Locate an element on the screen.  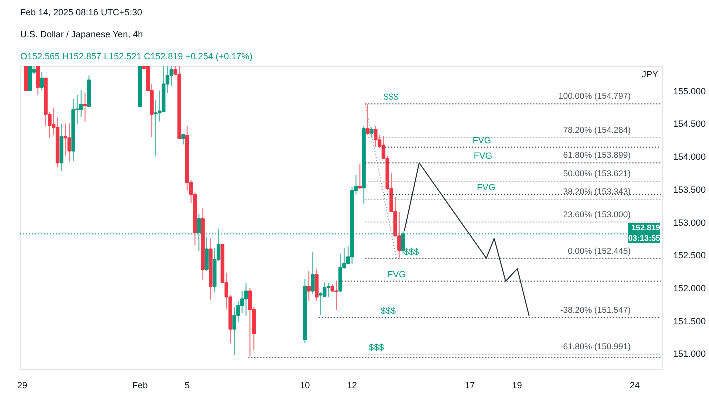
series-label: 38.20% (153.343) is located at coordinates (597, 191).